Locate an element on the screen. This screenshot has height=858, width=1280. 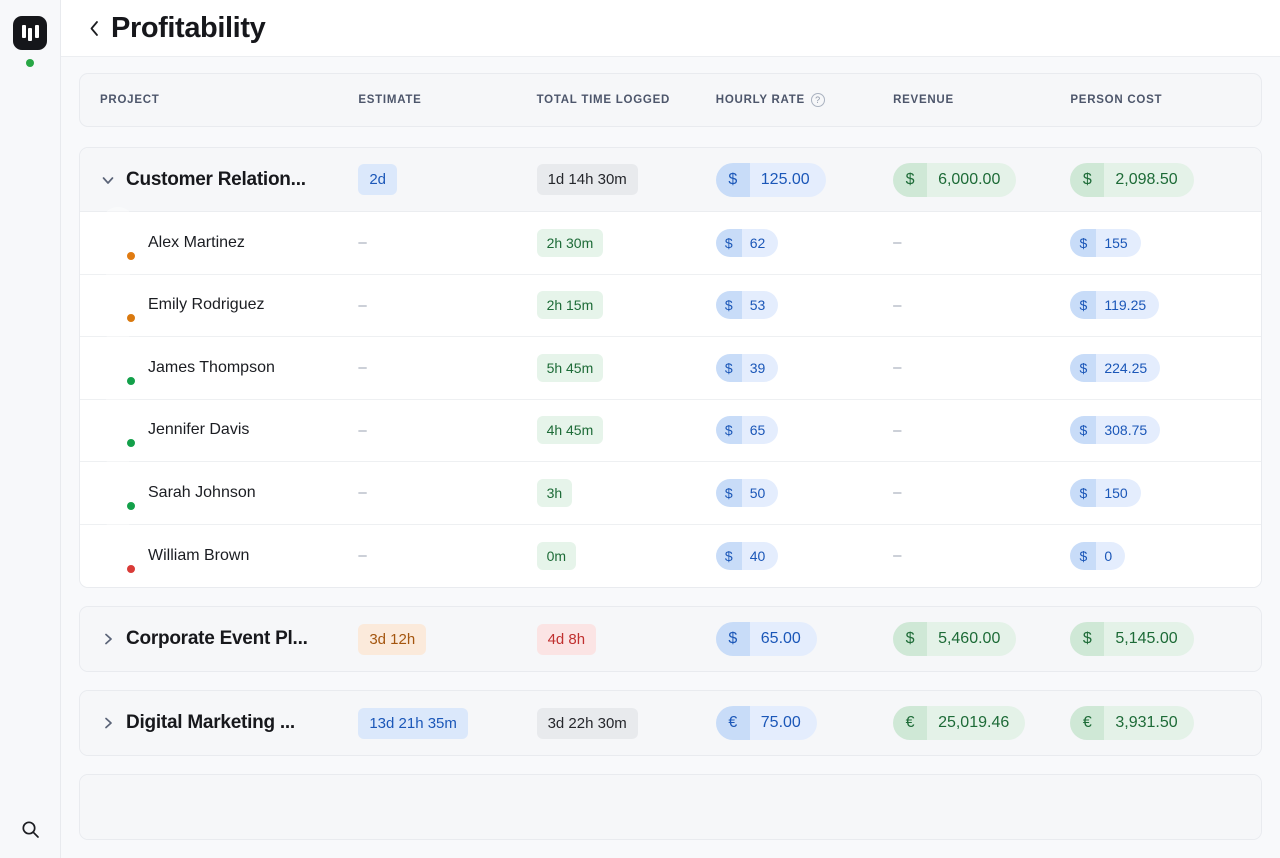
project-hourly-rate-cell: $125.00 is located at coordinates (804, 179).